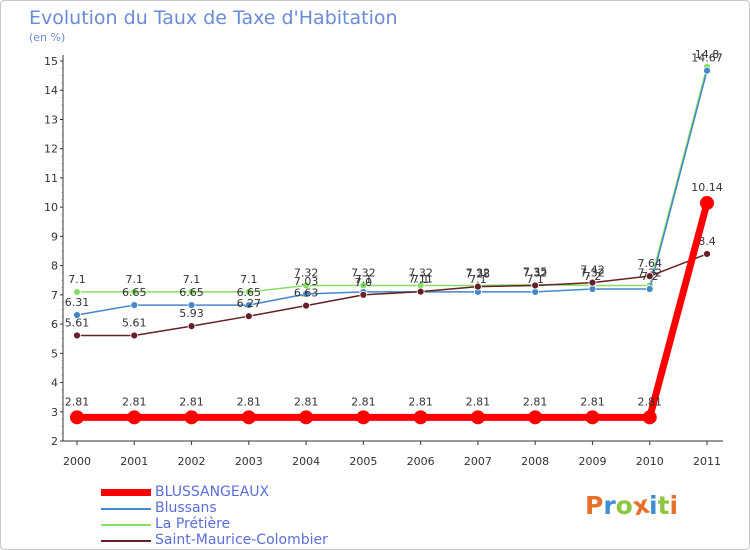 This screenshot has width=750, height=550. Describe the element at coordinates (593, 276) in the screenshot. I see `data-label: 7.2` at that location.